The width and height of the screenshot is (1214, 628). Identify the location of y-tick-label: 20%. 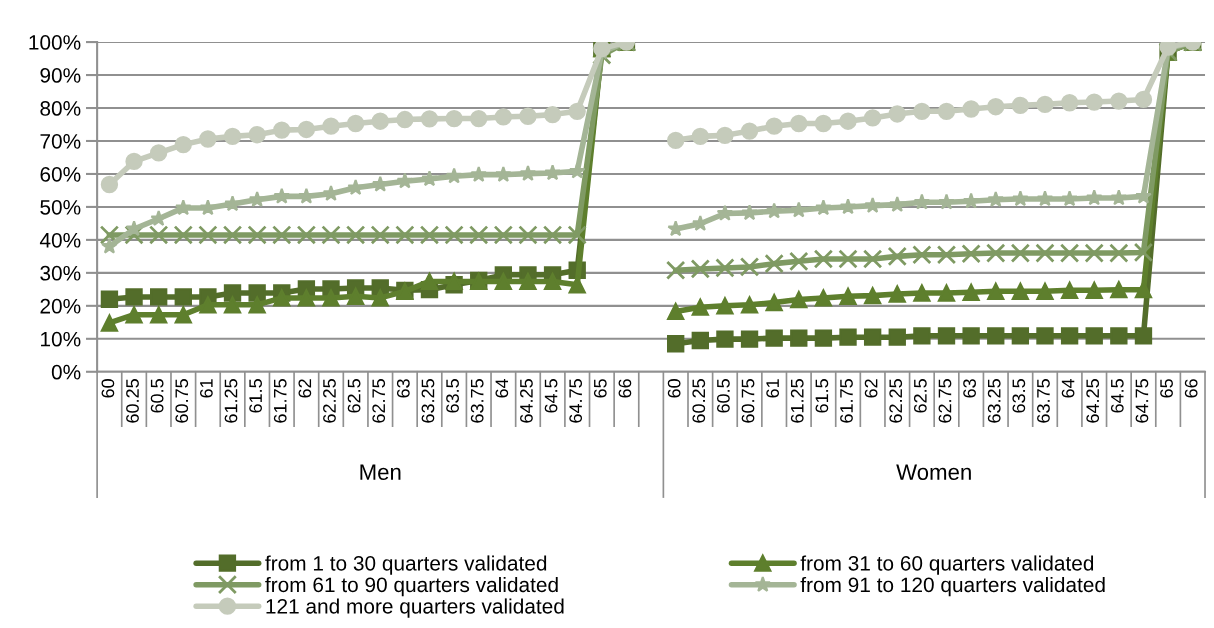
(60, 306).